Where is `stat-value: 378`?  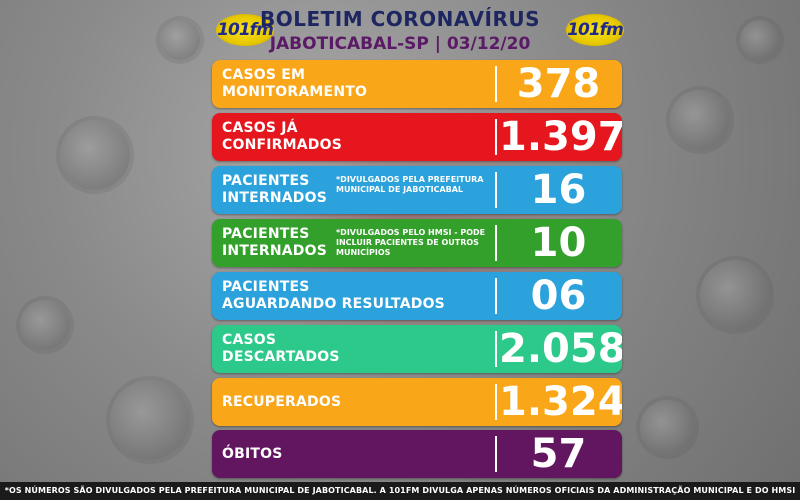 stat-value: 378 is located at coordinates (558, 84).